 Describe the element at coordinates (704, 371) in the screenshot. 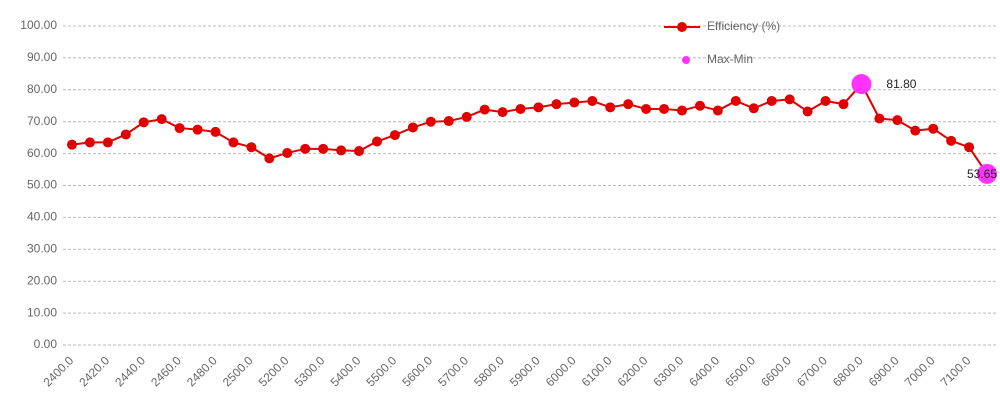

I see `x-tick-label: 6400.0` at that location.